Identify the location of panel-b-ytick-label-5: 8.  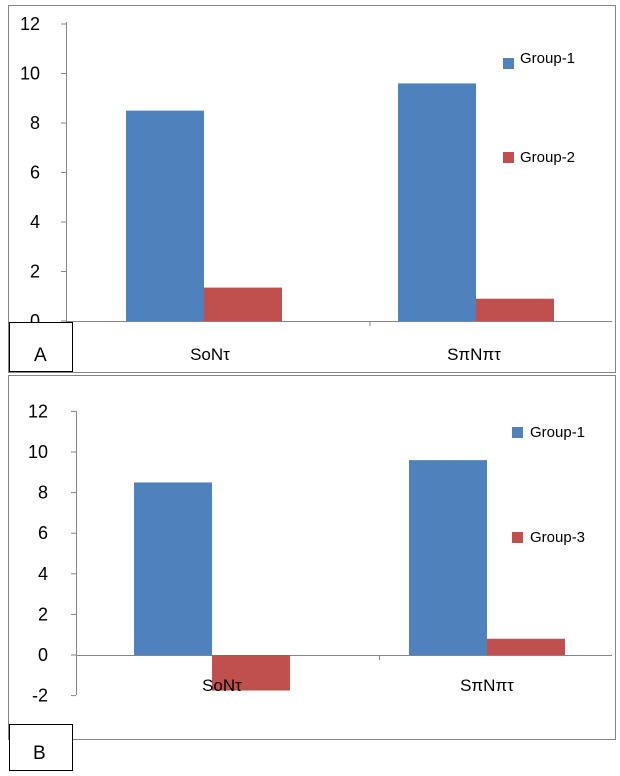
(43, 493).